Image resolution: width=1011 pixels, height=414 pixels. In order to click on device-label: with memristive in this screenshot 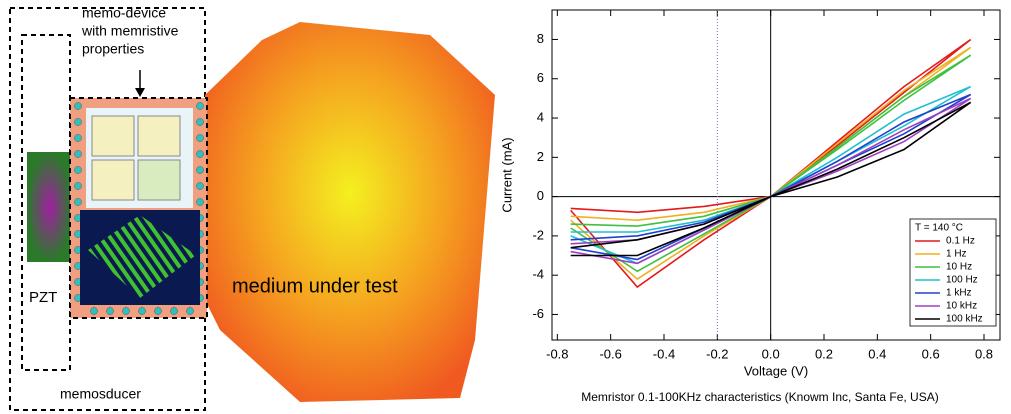, I will do `click(130, 31)`.